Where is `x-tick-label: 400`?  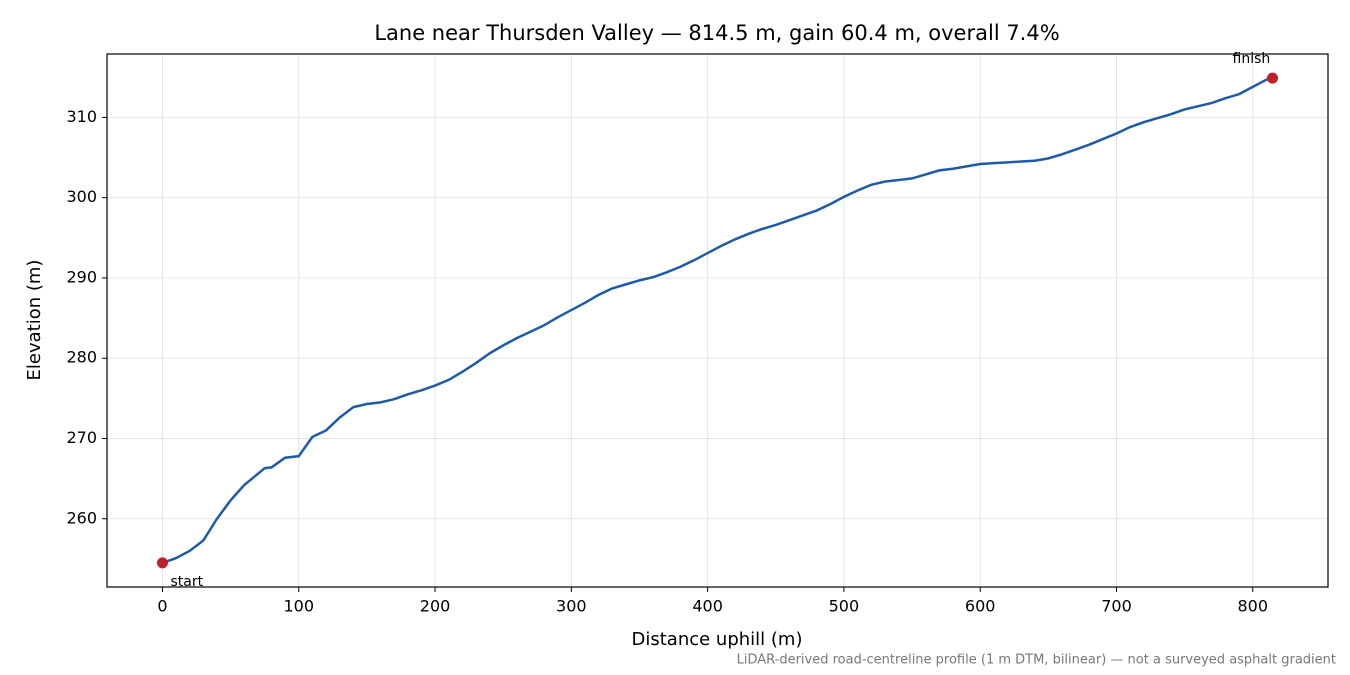
x-tick-label: 400 is located at coordinates (707, 606).